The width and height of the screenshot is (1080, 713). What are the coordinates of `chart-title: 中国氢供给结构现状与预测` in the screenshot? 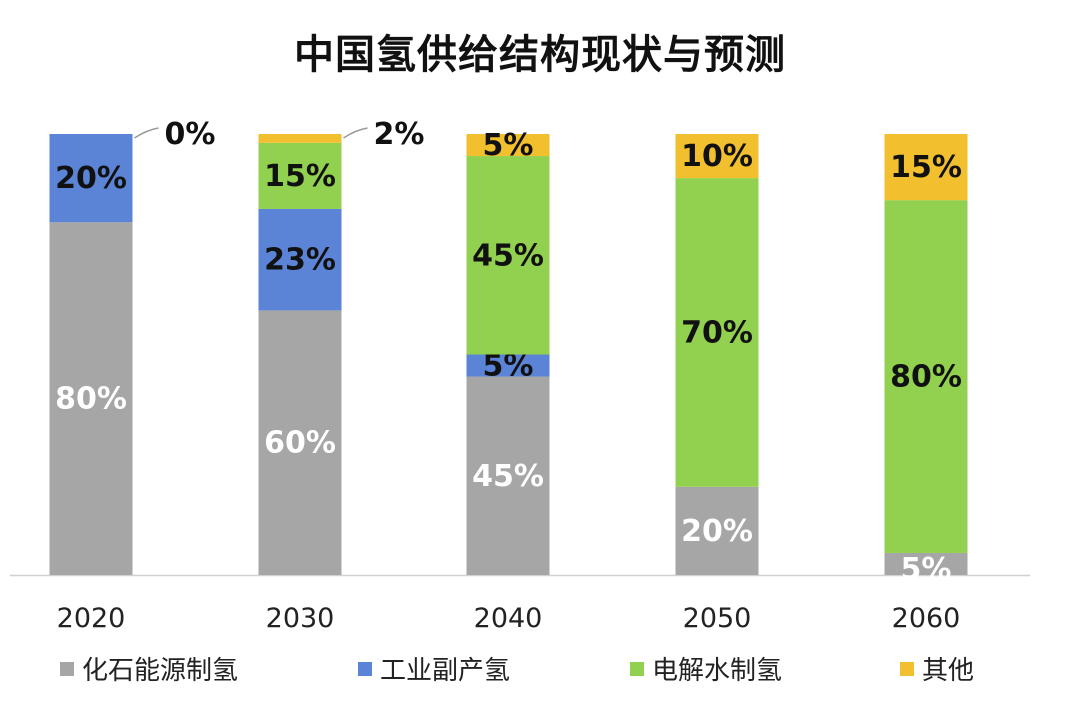 It's located at (540, 55).